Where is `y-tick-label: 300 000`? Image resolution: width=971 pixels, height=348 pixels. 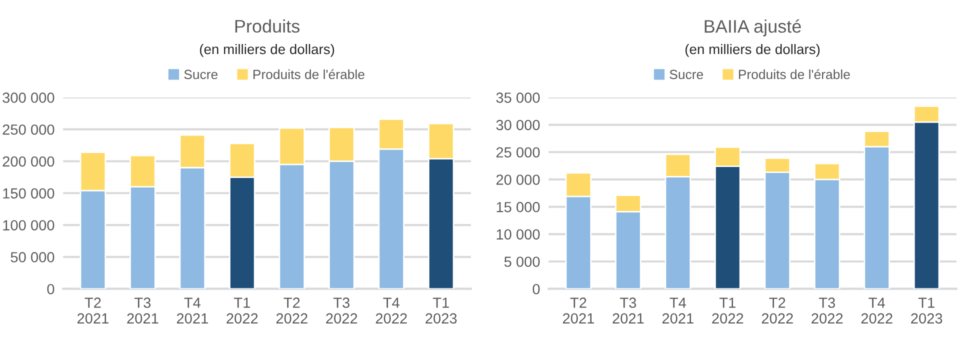 y-tick-label: 300 000 is located at coordinates (28, 97).